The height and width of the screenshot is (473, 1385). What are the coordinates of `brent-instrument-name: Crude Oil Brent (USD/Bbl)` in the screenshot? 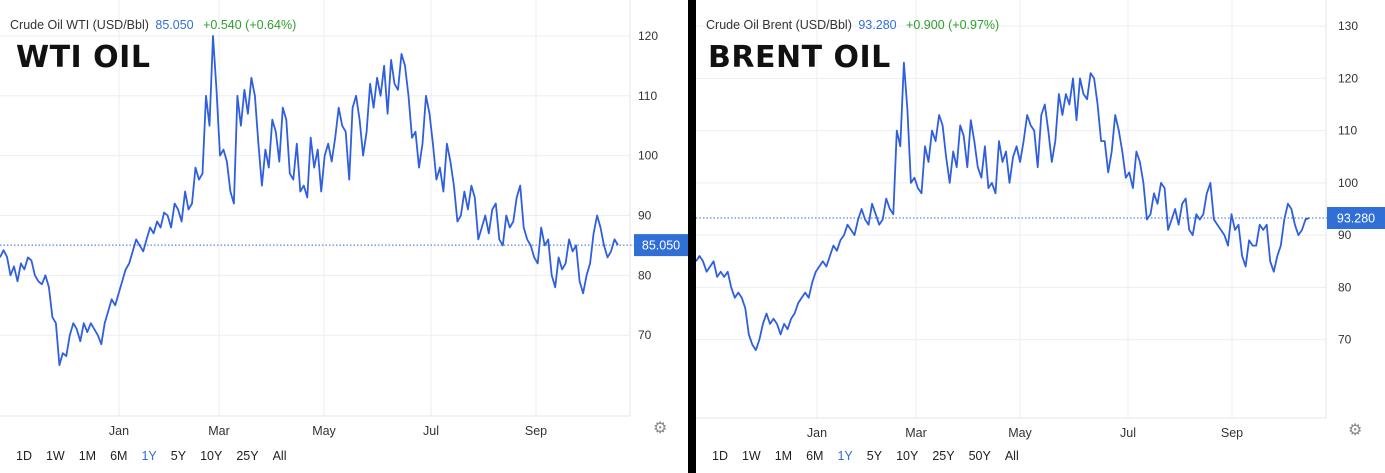 It's located at (779, 25).